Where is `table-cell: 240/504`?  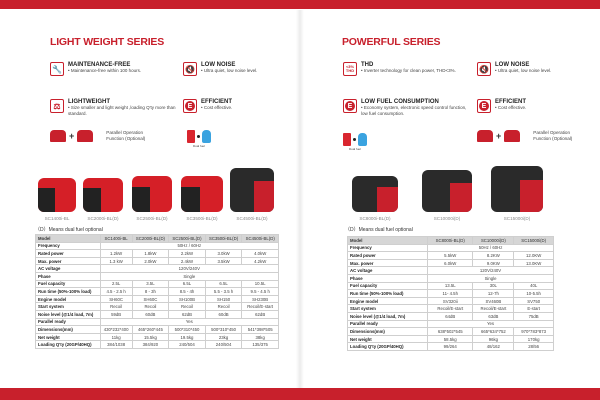 table-cell: 240/504 is located at coordinates (187, 344).